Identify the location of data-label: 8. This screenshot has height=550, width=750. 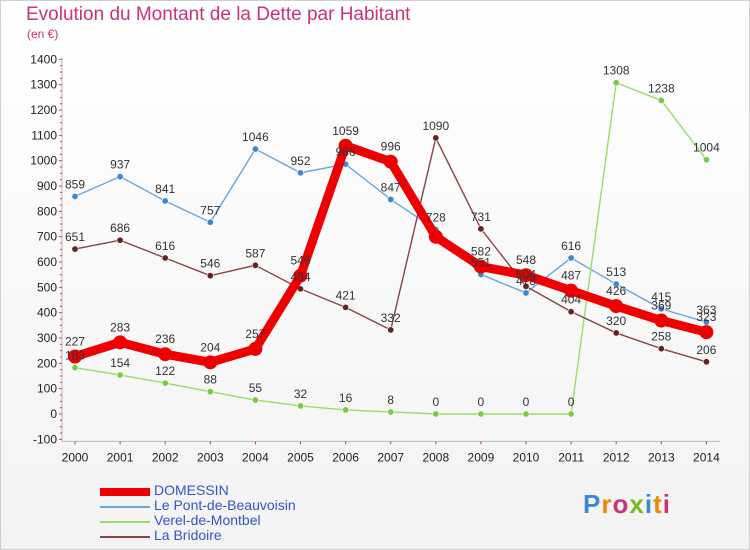
(390, 400).